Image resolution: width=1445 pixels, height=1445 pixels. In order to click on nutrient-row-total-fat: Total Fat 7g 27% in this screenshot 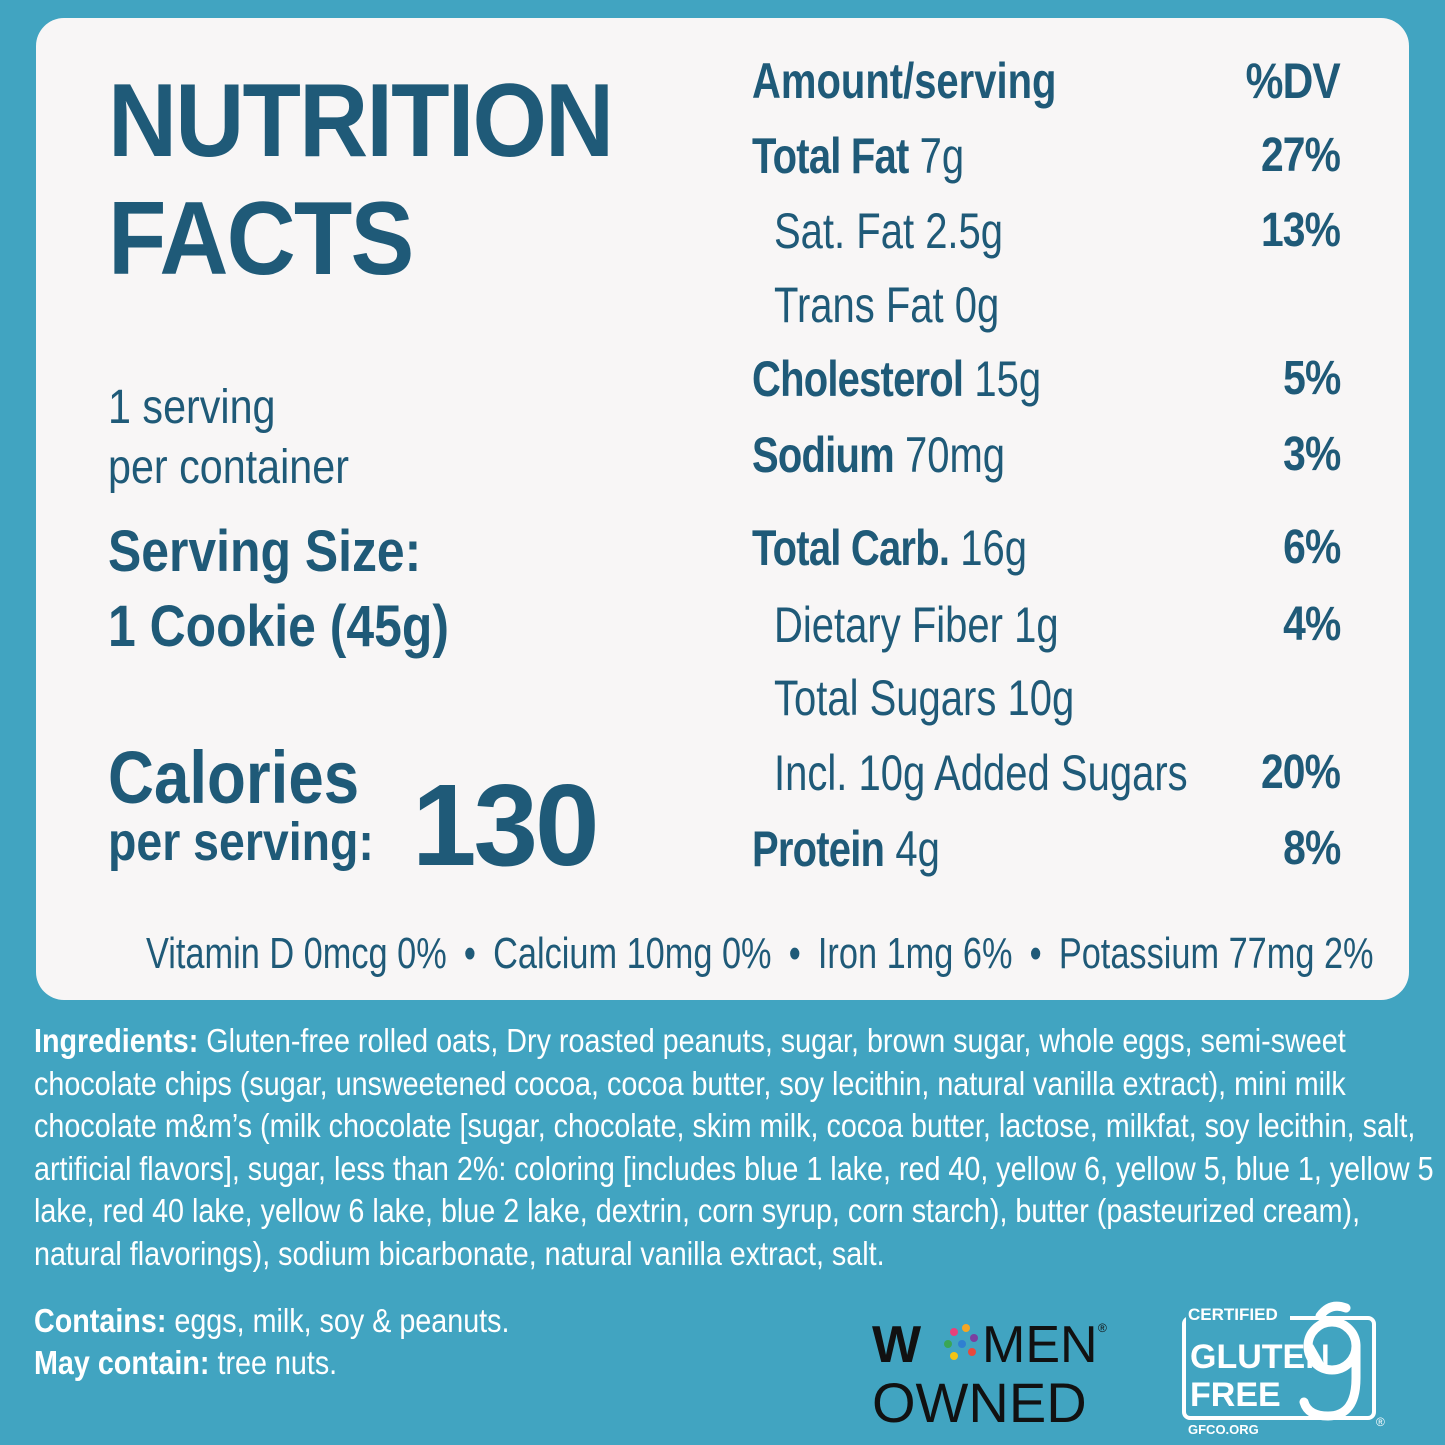, I will do `click(1046, 156)`.